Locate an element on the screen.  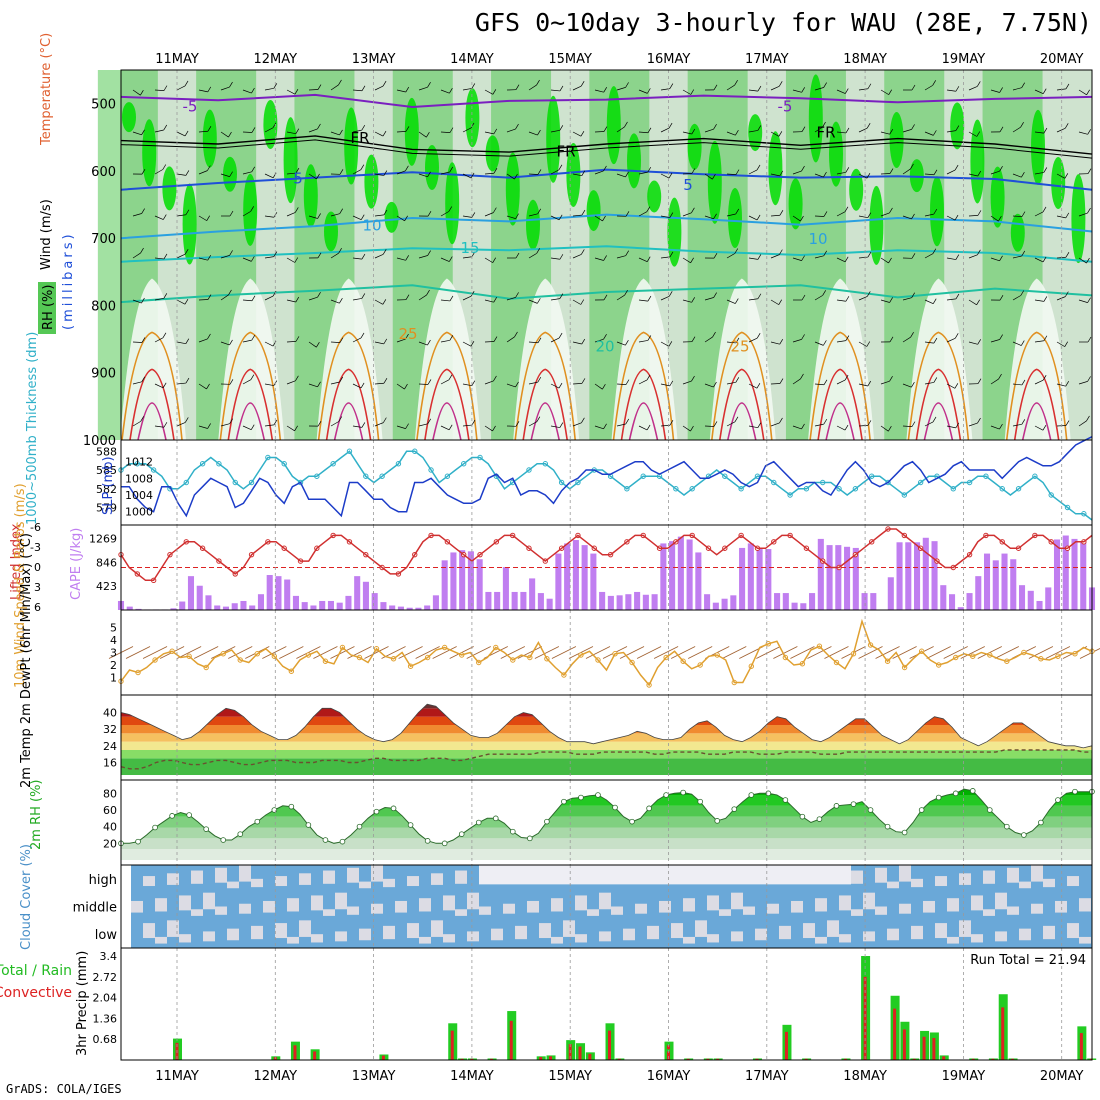
axis-label-cloud: Cloud Cover (%) is located at coordinates (26, 897).